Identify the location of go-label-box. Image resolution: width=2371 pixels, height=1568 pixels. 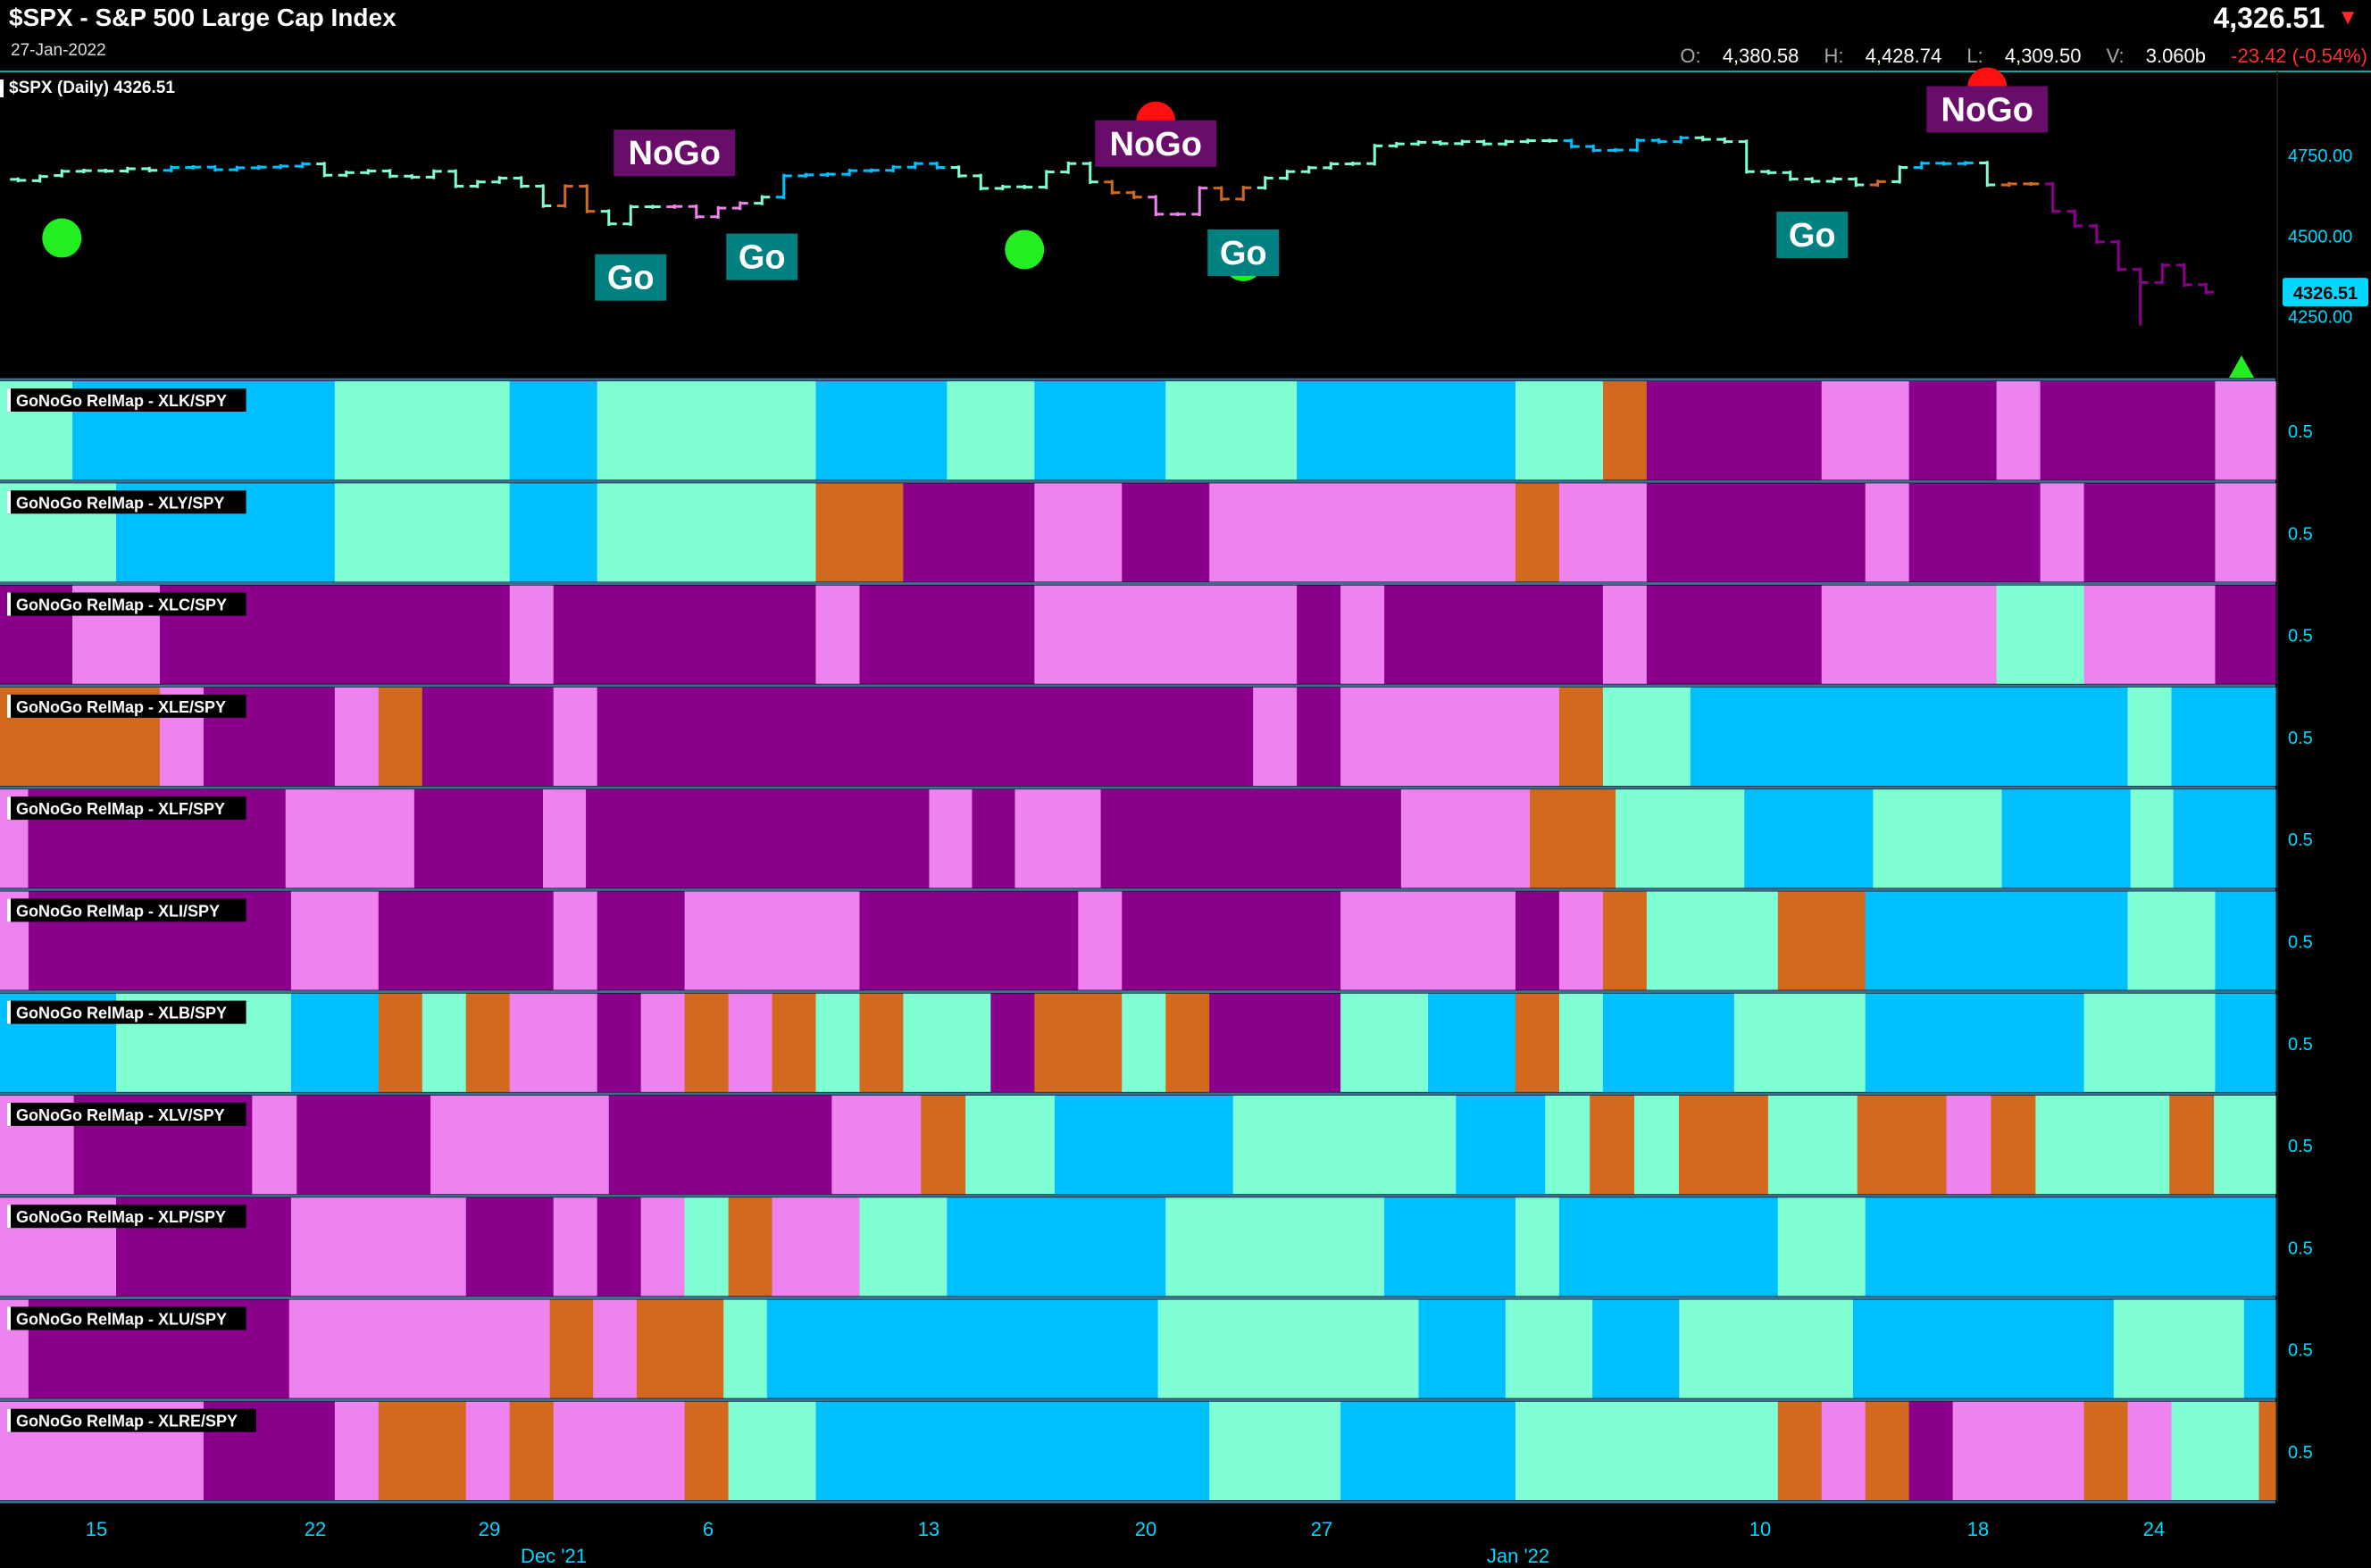
(1812, 236).